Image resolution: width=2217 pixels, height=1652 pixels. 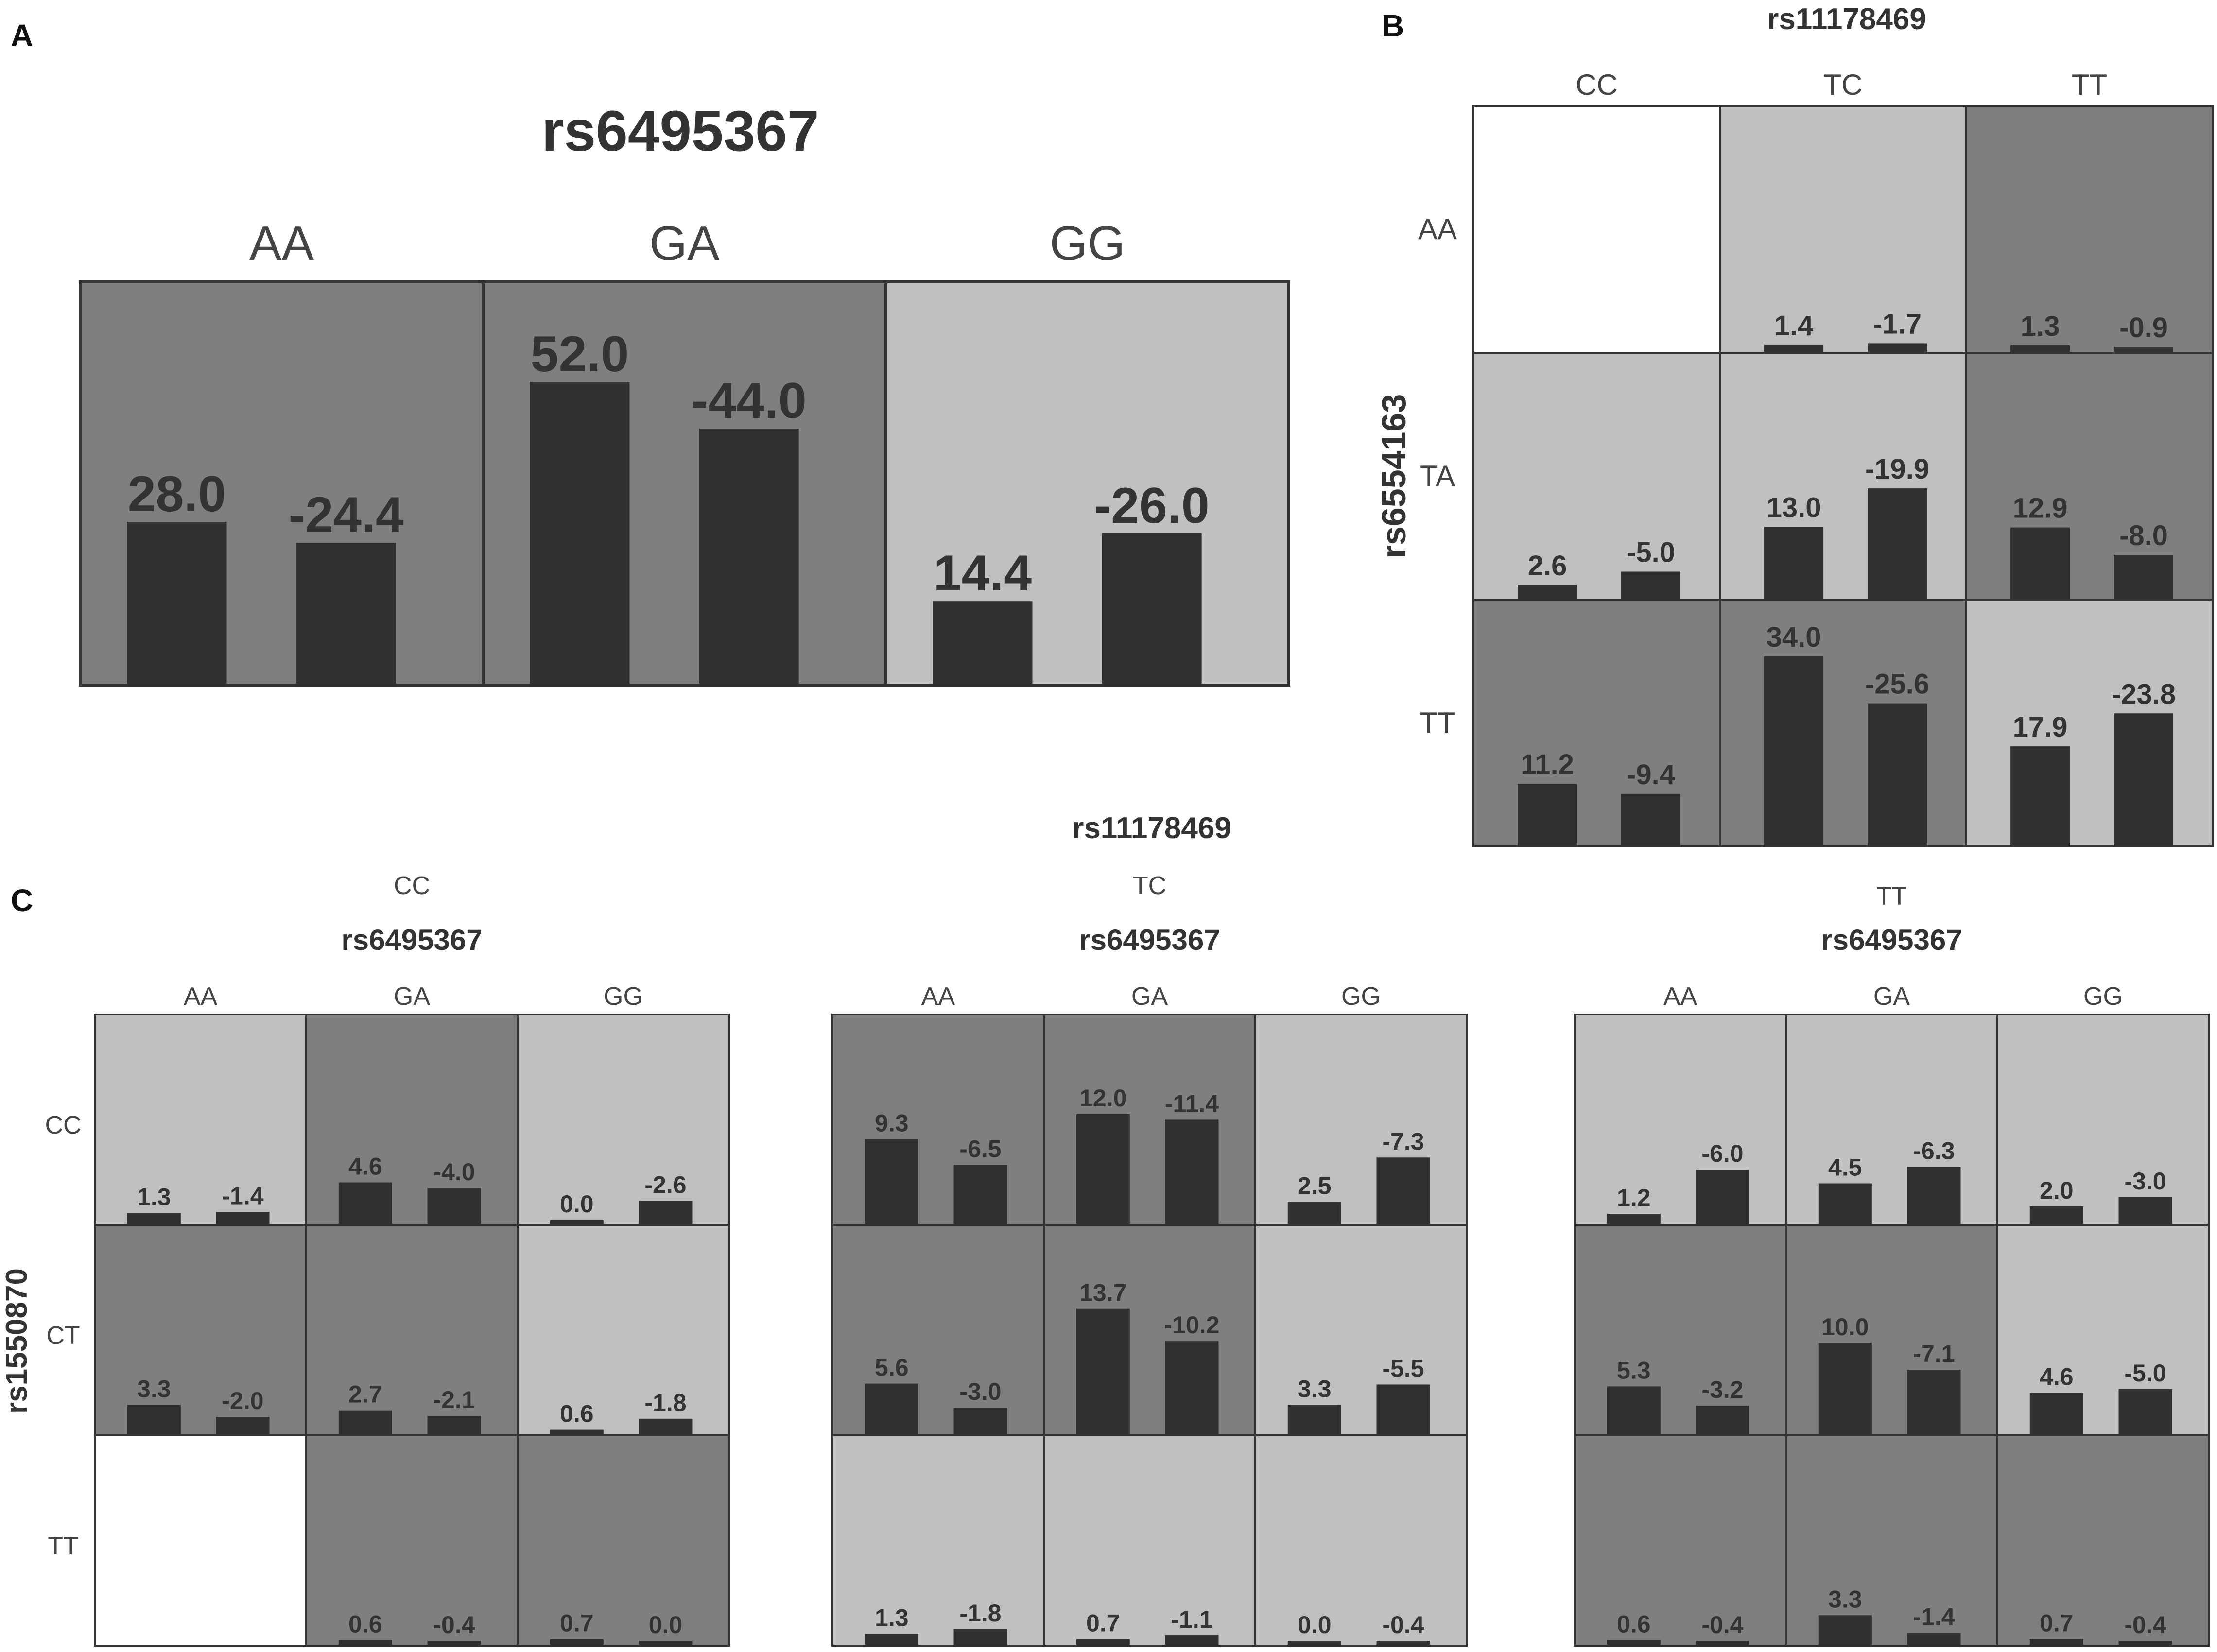 I want to click on grid-cell: 5.6 -3.0, so click(x=938, y=1330).